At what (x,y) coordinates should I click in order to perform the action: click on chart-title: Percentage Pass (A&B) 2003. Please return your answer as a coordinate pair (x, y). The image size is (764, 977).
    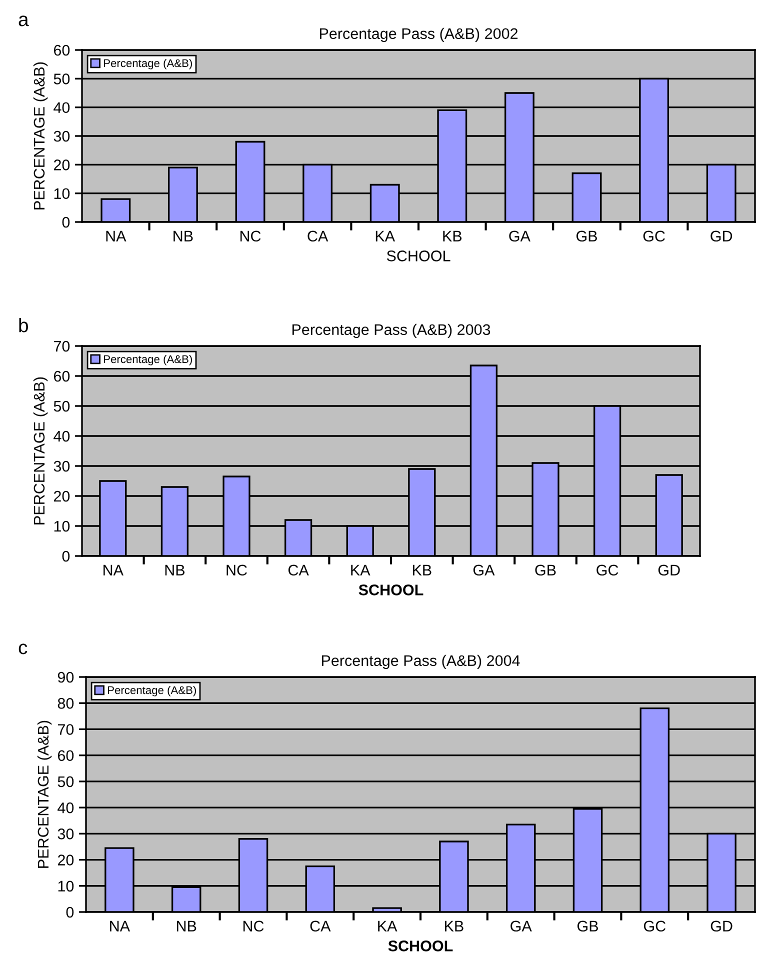
    Looking at the image, I should click on (391, 331).